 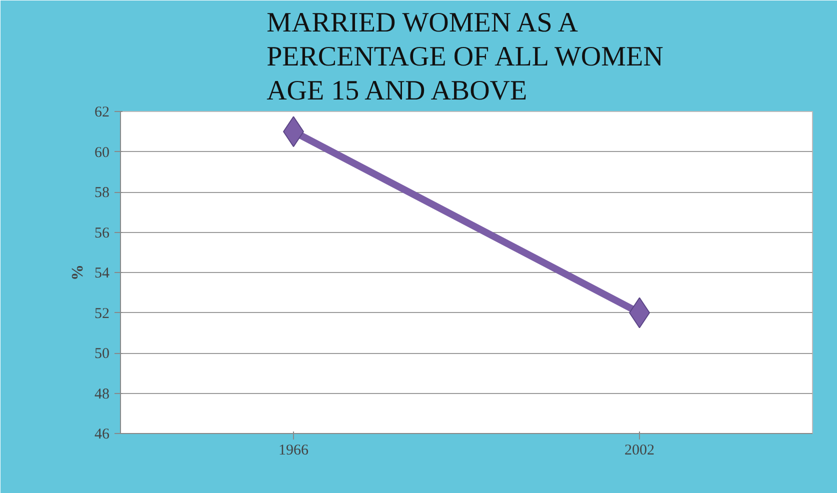 I want to click on y-tick-label: 54, so click(x=102, y=274).